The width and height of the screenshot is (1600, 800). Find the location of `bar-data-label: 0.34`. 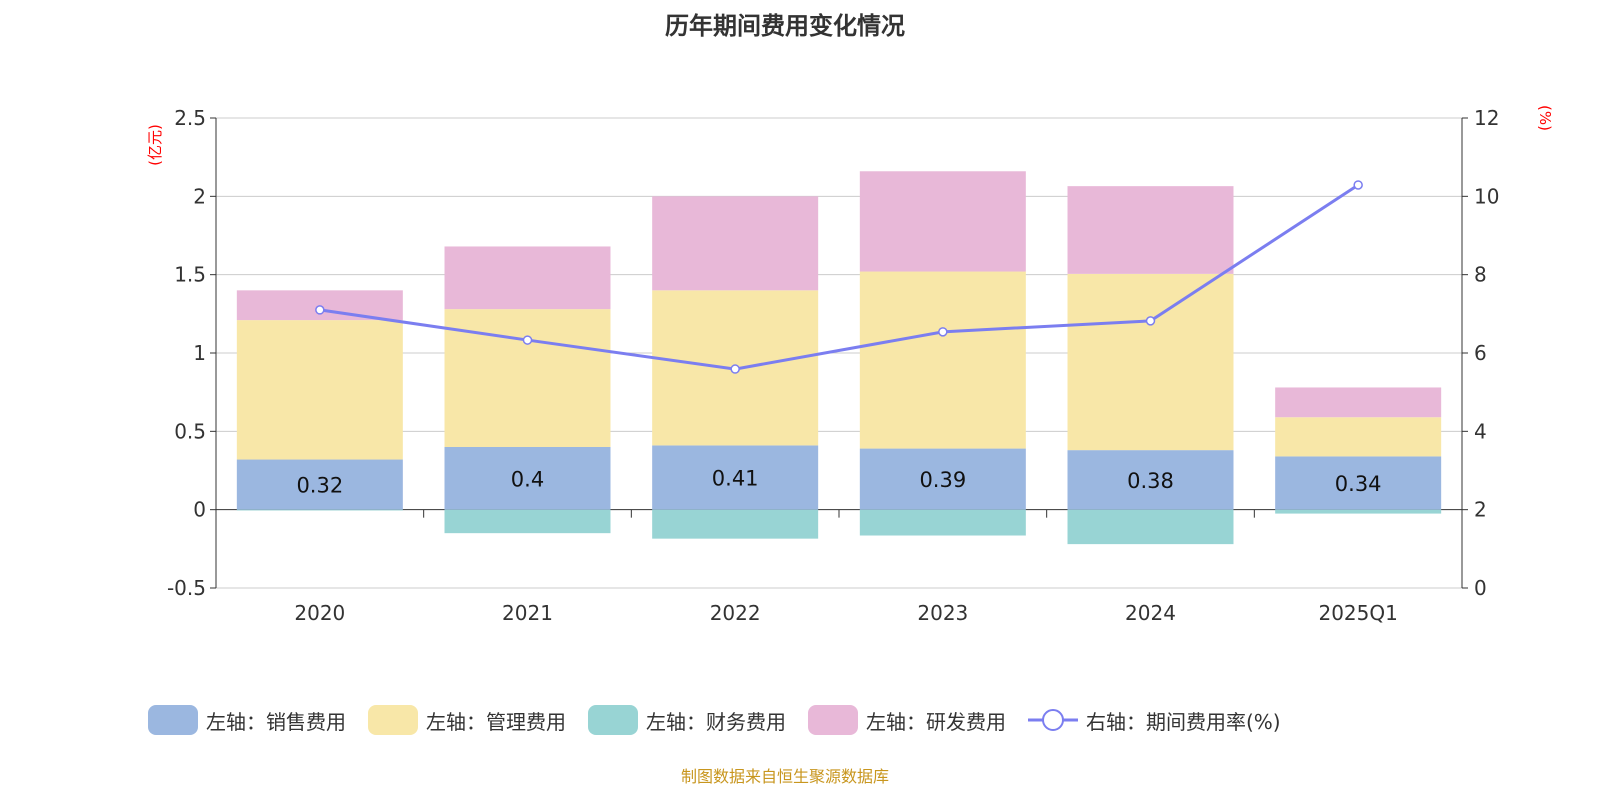

bar-data-label: 0.34 is located at coordinates (1358, 484).